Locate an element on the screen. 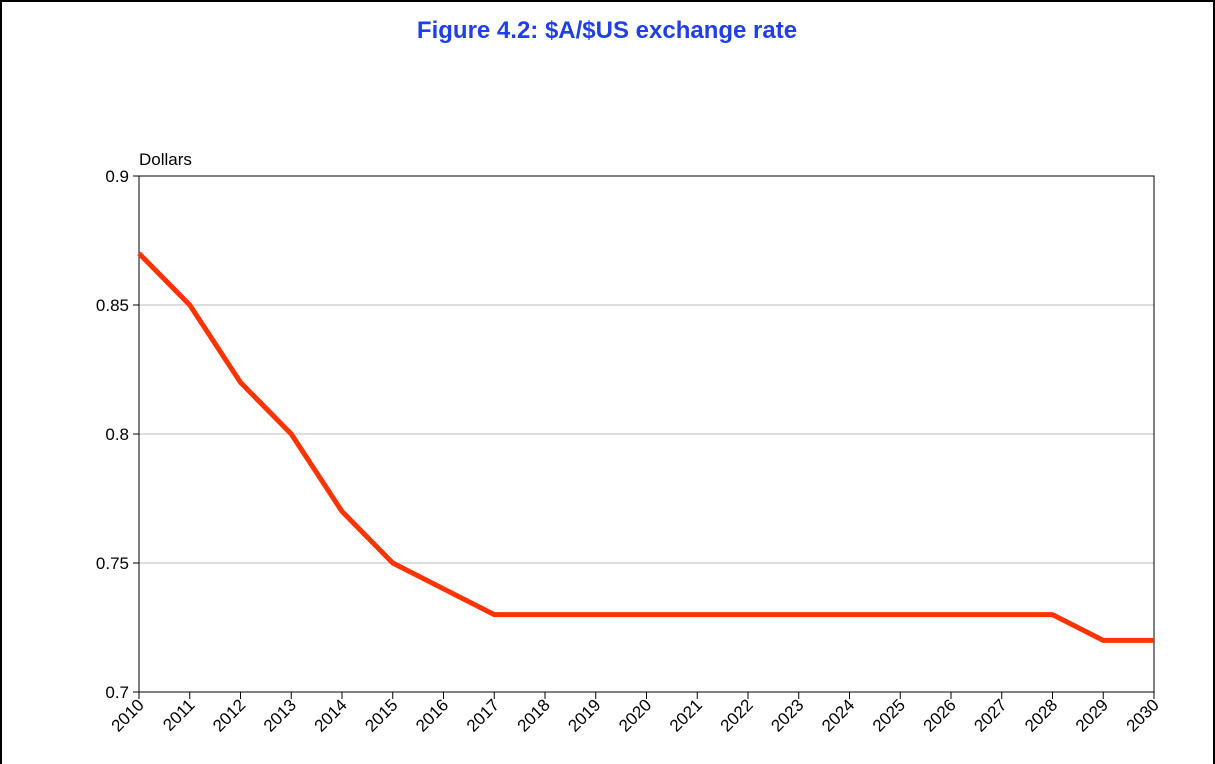  x-tick-label: 2020 is located at coordinates (635, 715).